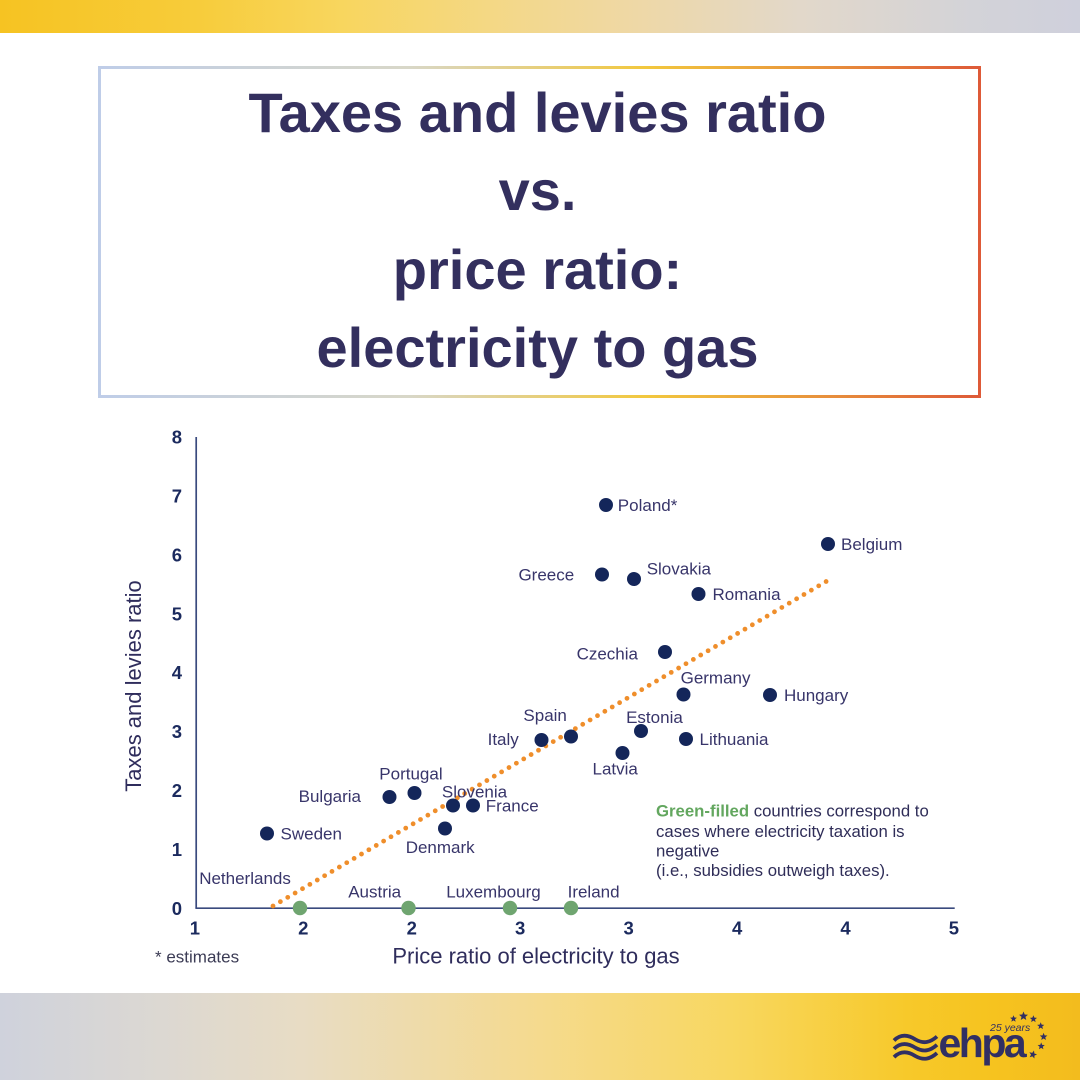 The height and width of the screenshot is (1080, 1080). Describe the element at coordinates (594, 891) in the screenshot. I see `svg-text: Ireland` at that location.